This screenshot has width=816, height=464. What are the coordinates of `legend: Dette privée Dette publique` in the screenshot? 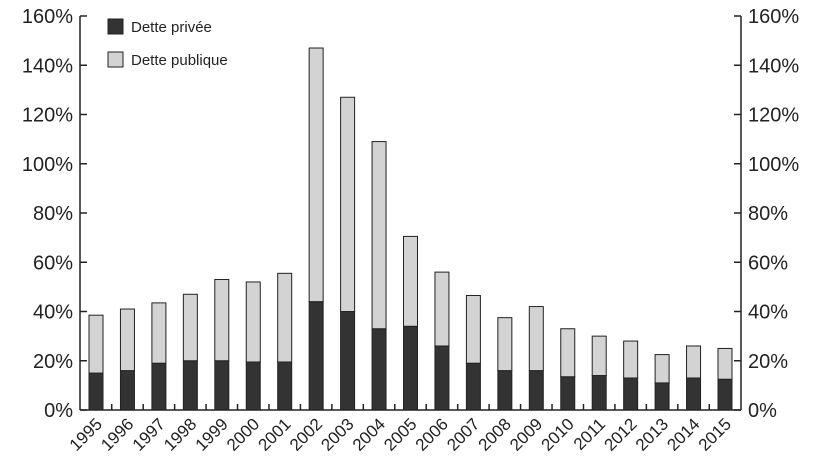 It's located at (167, 43).